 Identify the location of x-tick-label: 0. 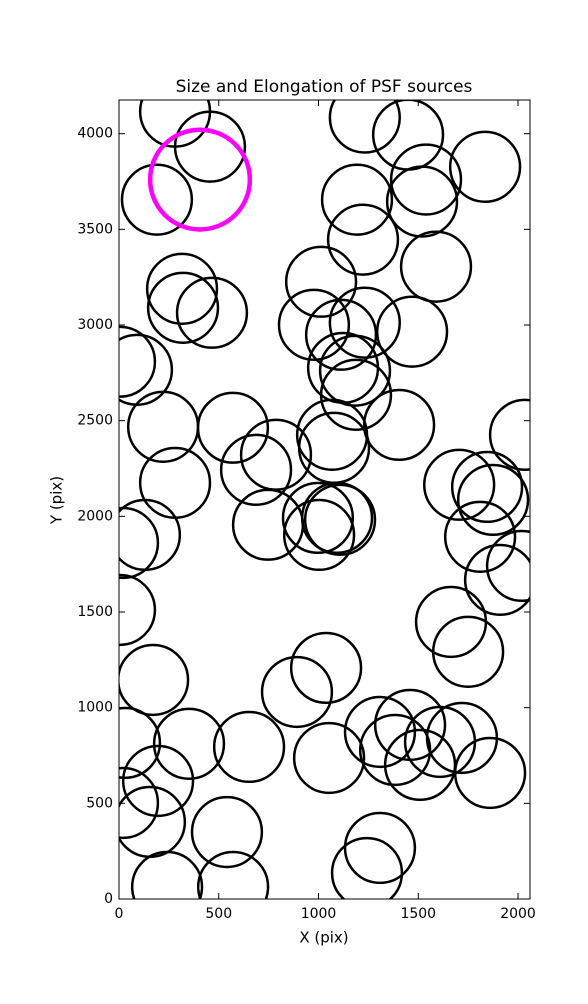
(119, 914).